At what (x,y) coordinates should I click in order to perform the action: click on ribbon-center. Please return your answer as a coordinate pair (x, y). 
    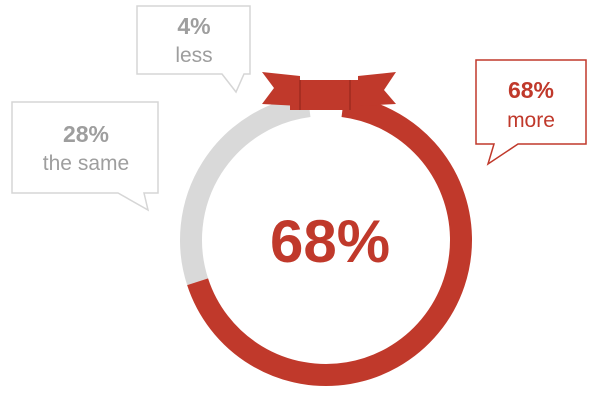
    Looking at the image, I should click on (325, 95).